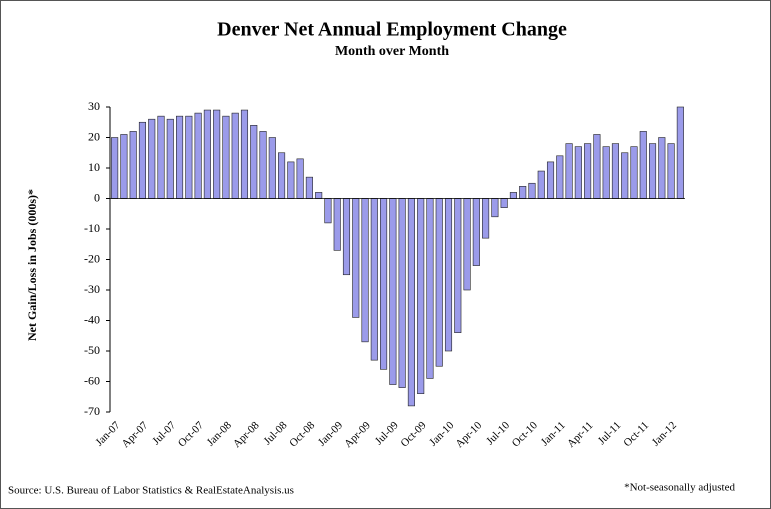 This screenshot has height=509, width=771. Describe the element at coordinates (92, 350) in the screenshot. I see `y-tick-label: -50` at that location.